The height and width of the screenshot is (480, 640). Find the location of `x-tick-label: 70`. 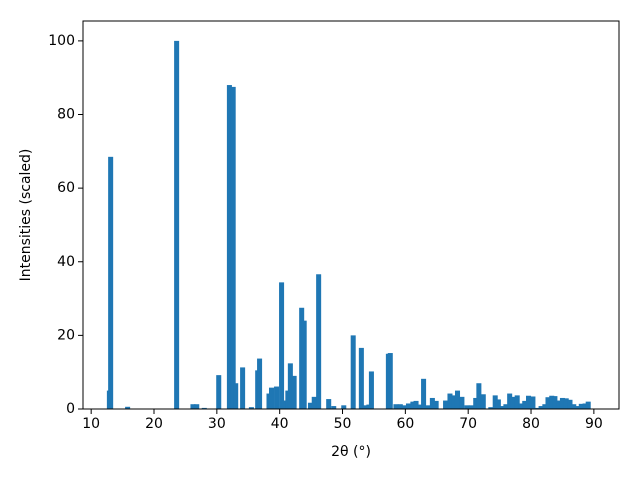

x-tick-label: 70 is located at coordinates (468, 424).